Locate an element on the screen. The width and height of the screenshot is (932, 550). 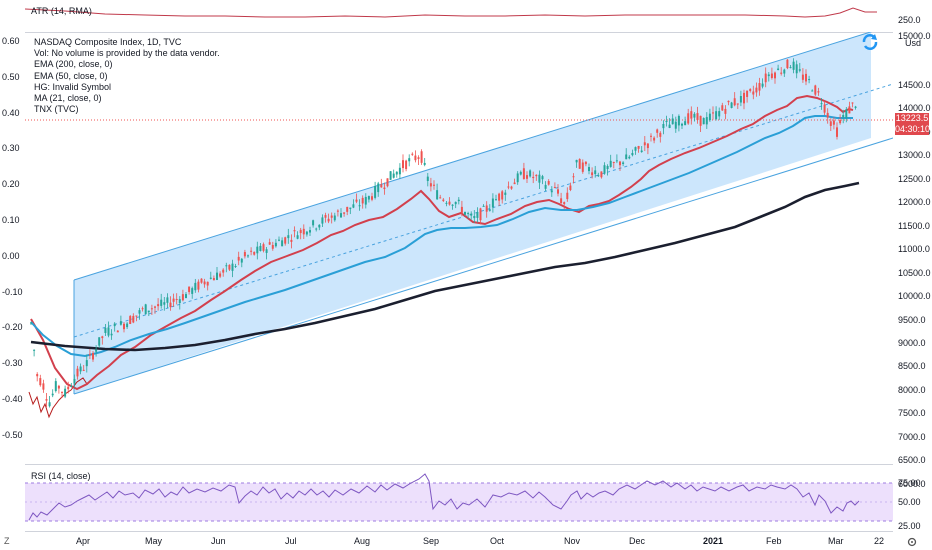
legend-ma21: MA (21, close, 0) is located at coordinates (68, 98).